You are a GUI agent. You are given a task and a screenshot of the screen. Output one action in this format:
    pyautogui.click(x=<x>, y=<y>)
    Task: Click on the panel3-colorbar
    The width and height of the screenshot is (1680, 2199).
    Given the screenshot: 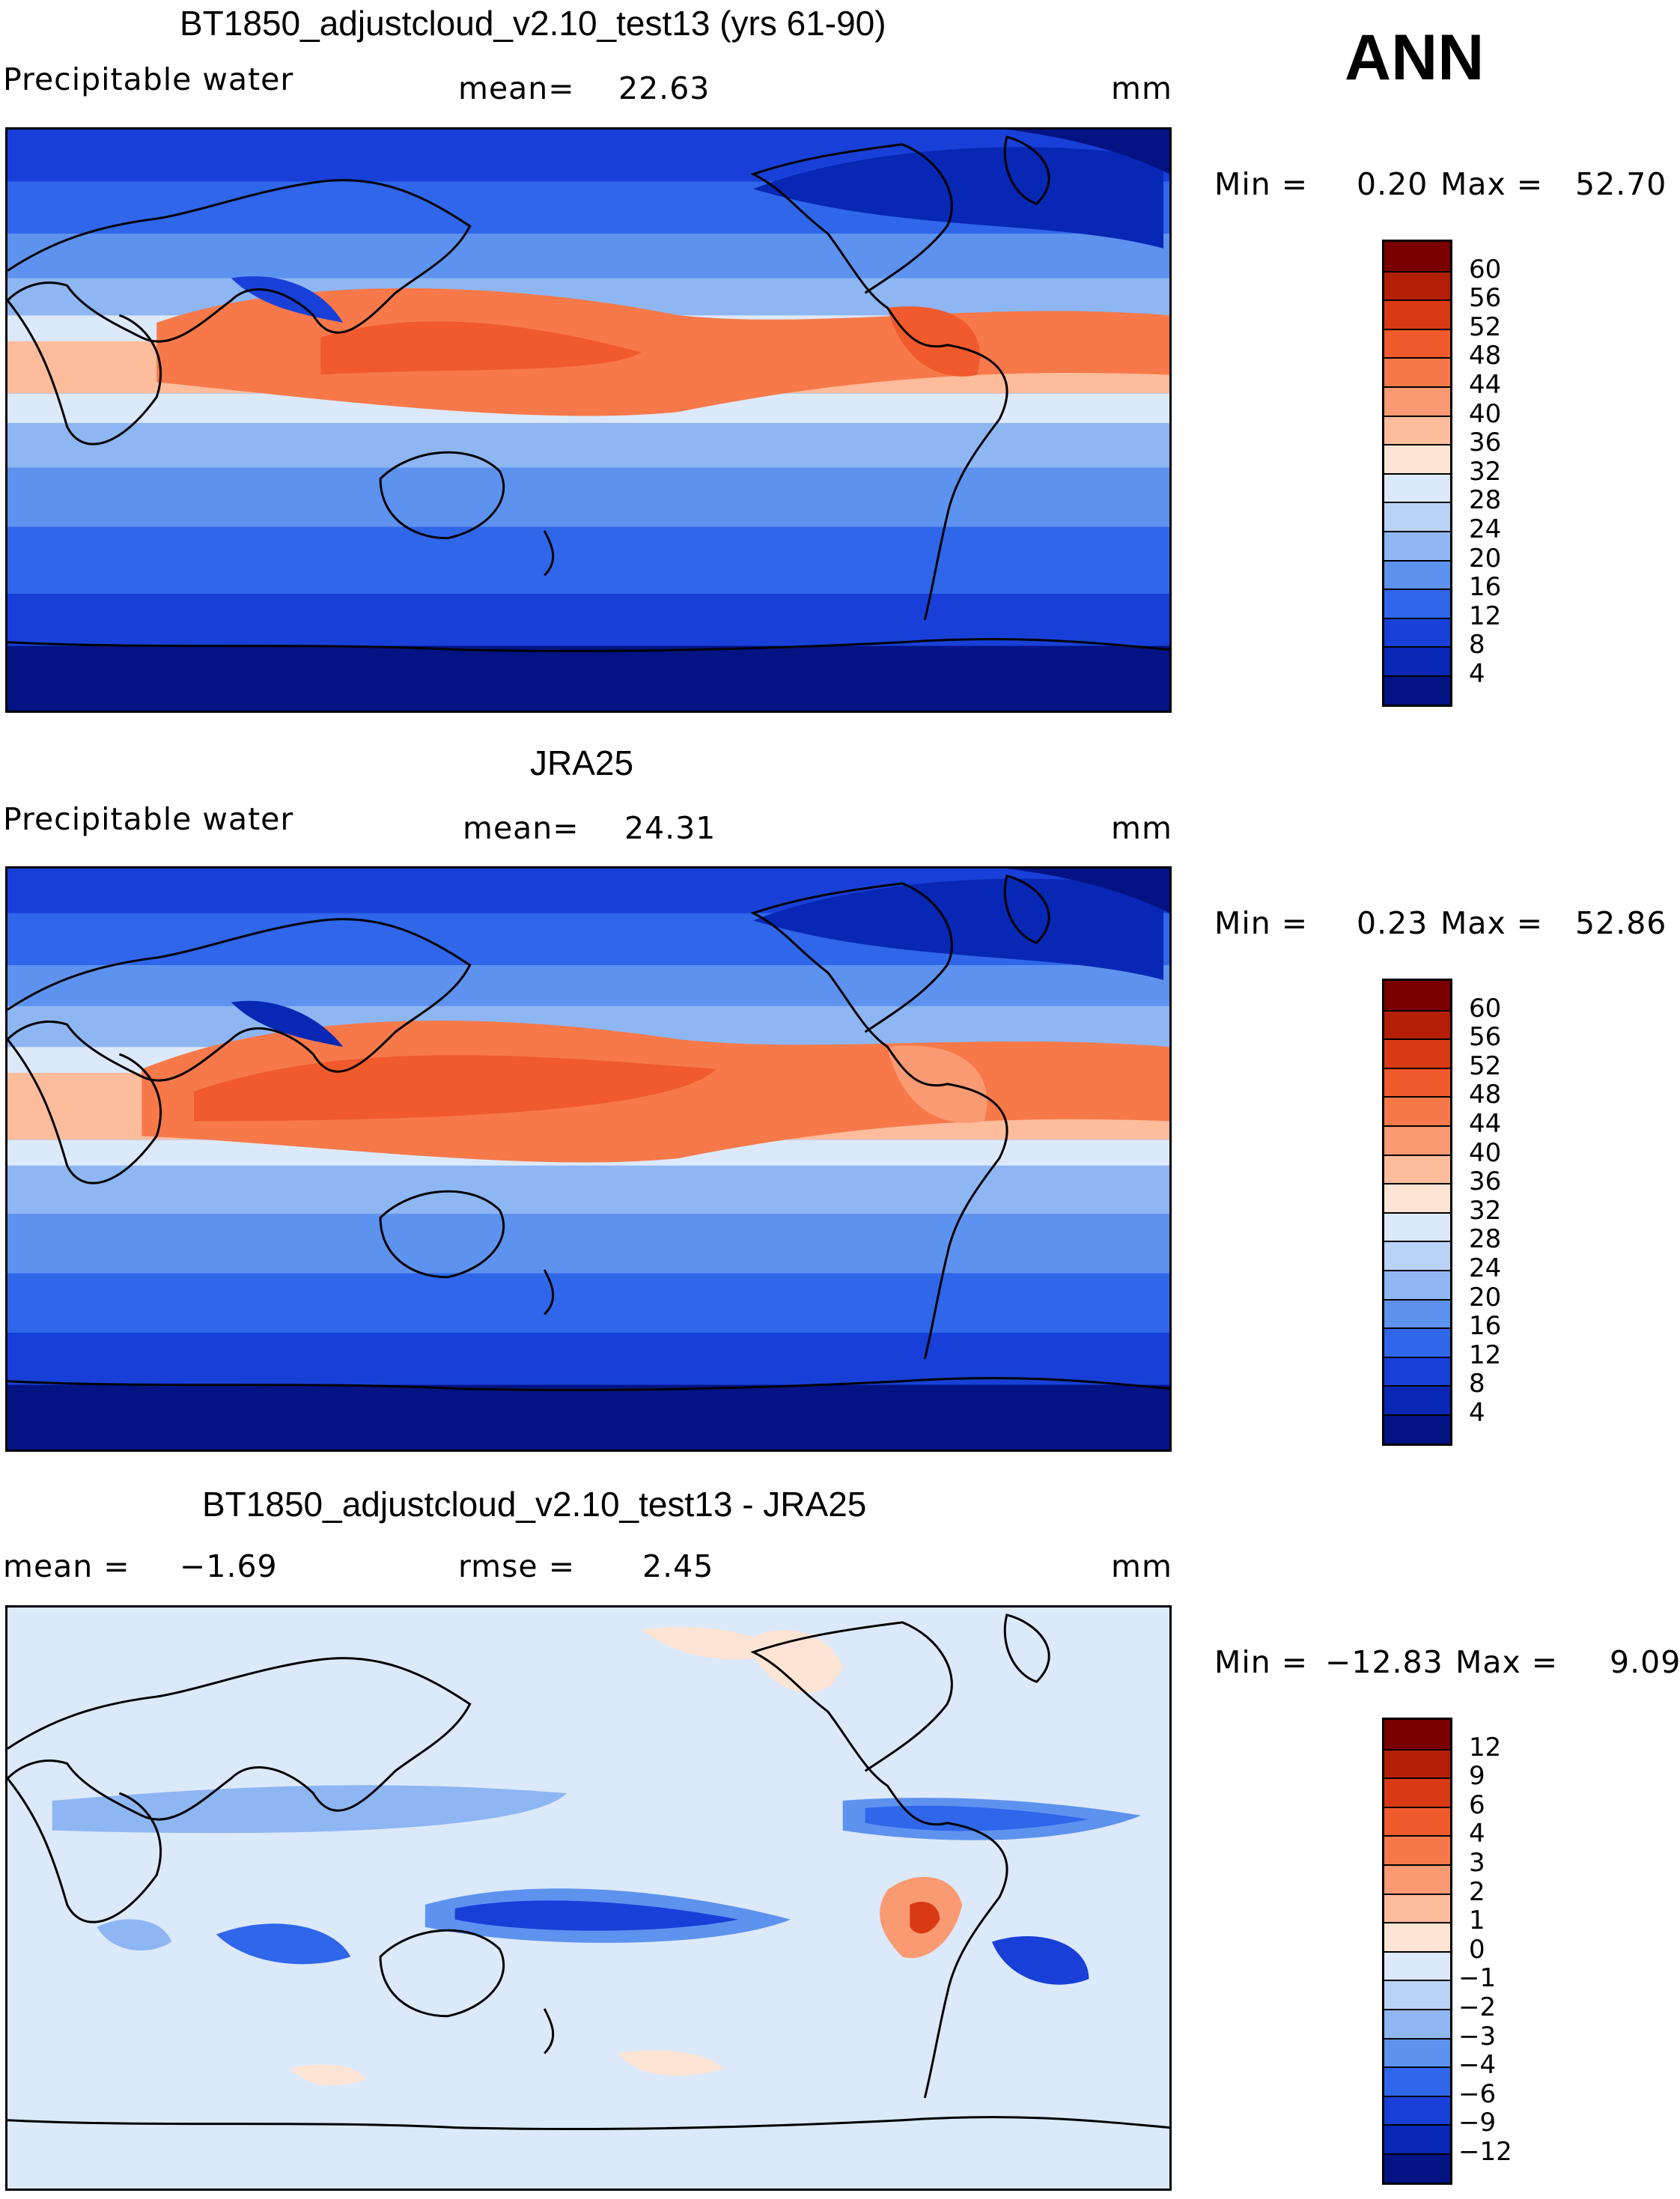 What is the action you would take?
    pyautogui.click(x=1417, y=1951)
    